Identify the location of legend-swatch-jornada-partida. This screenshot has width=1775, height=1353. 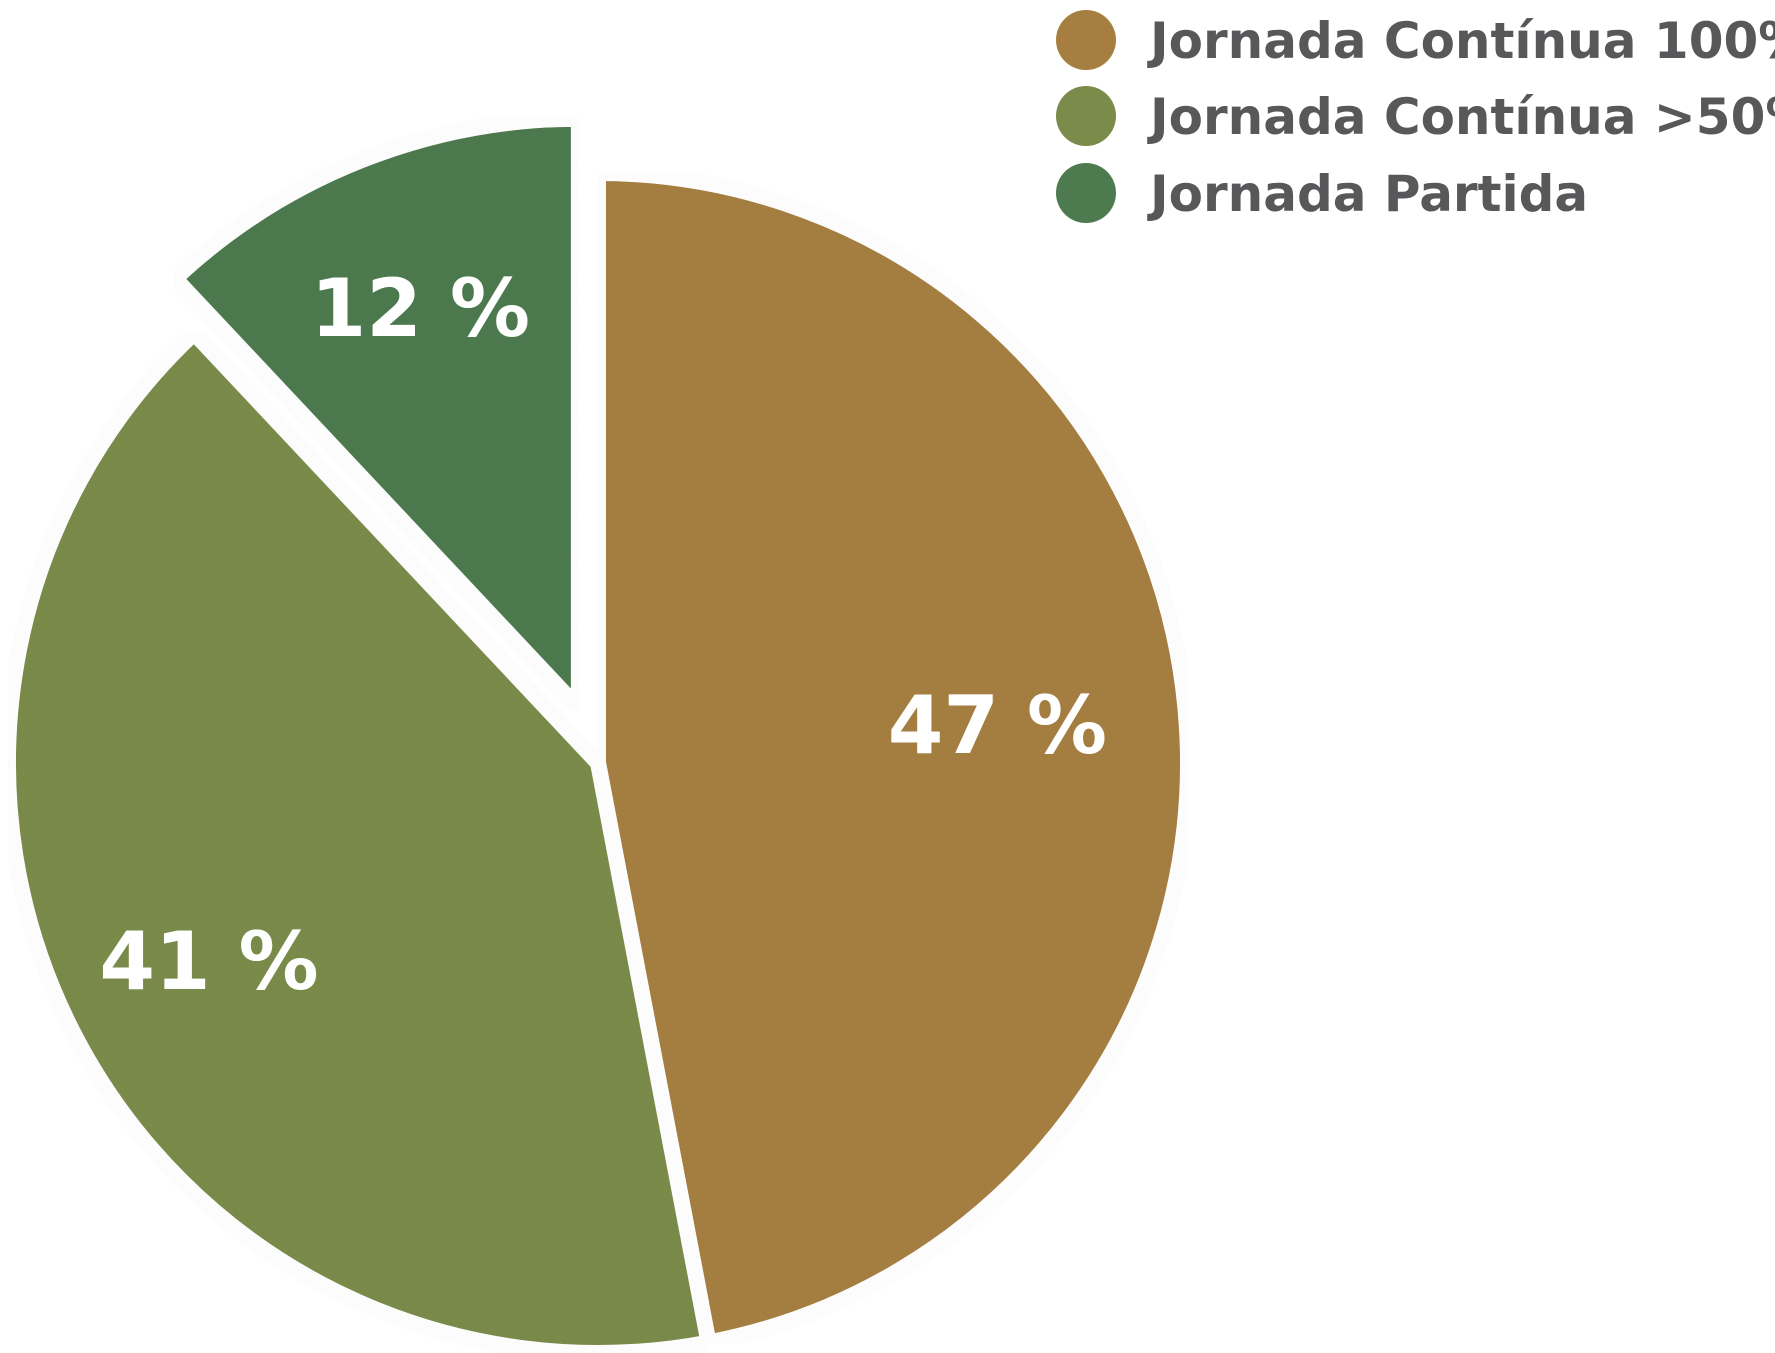
(1086, 193).